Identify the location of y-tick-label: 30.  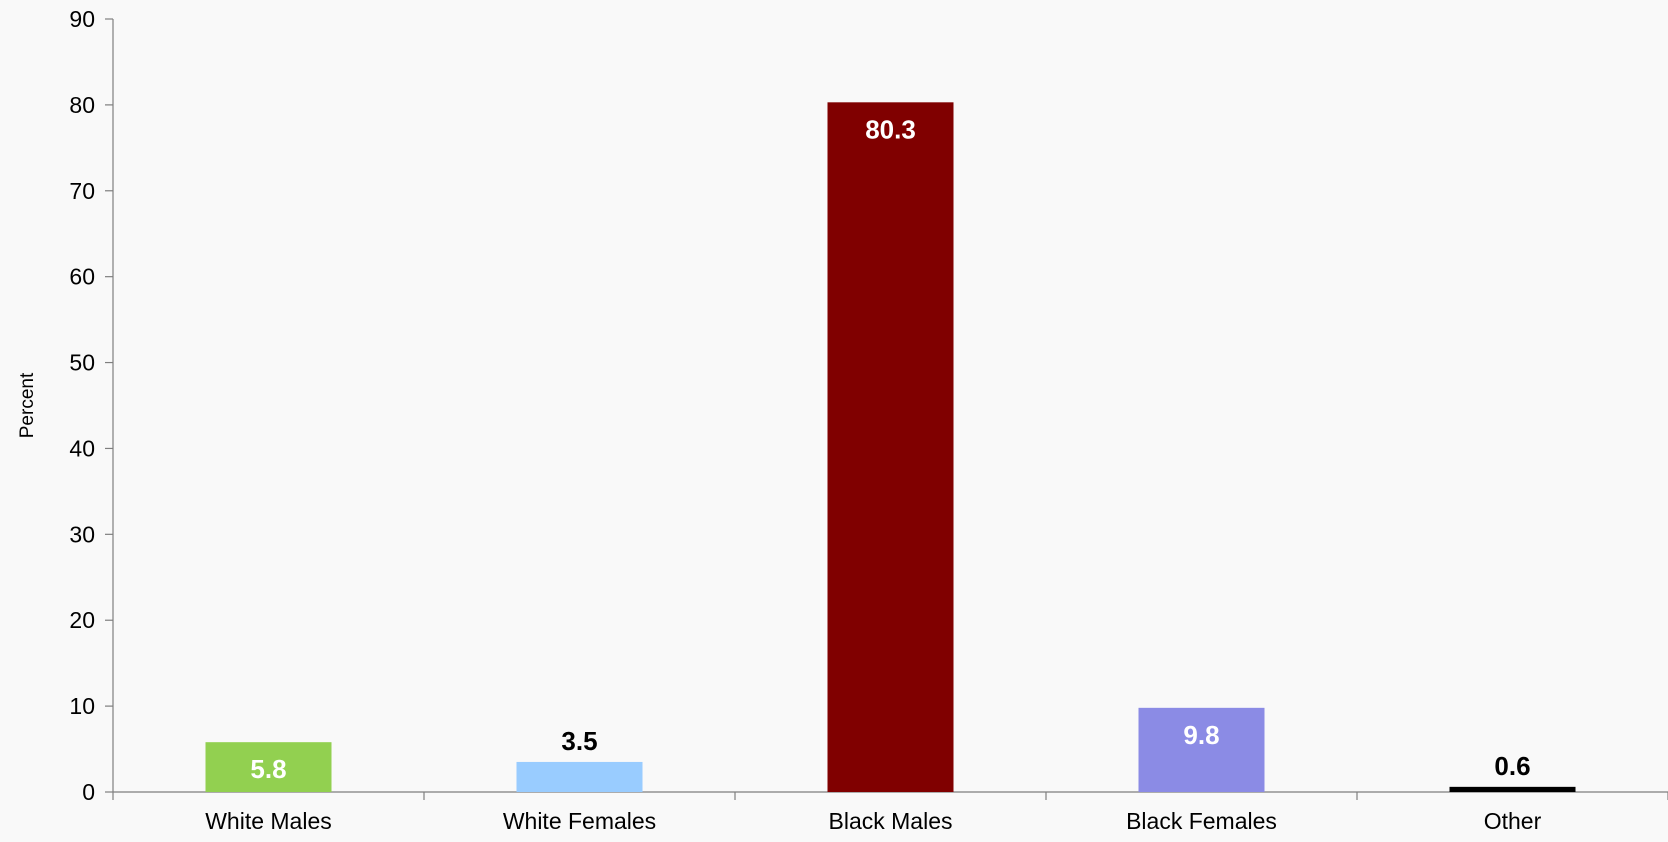
(82, 534).